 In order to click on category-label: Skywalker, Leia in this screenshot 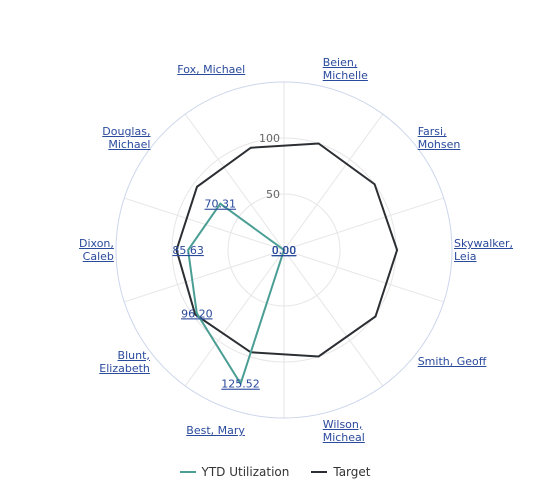, I will do `click(484, 250)`.